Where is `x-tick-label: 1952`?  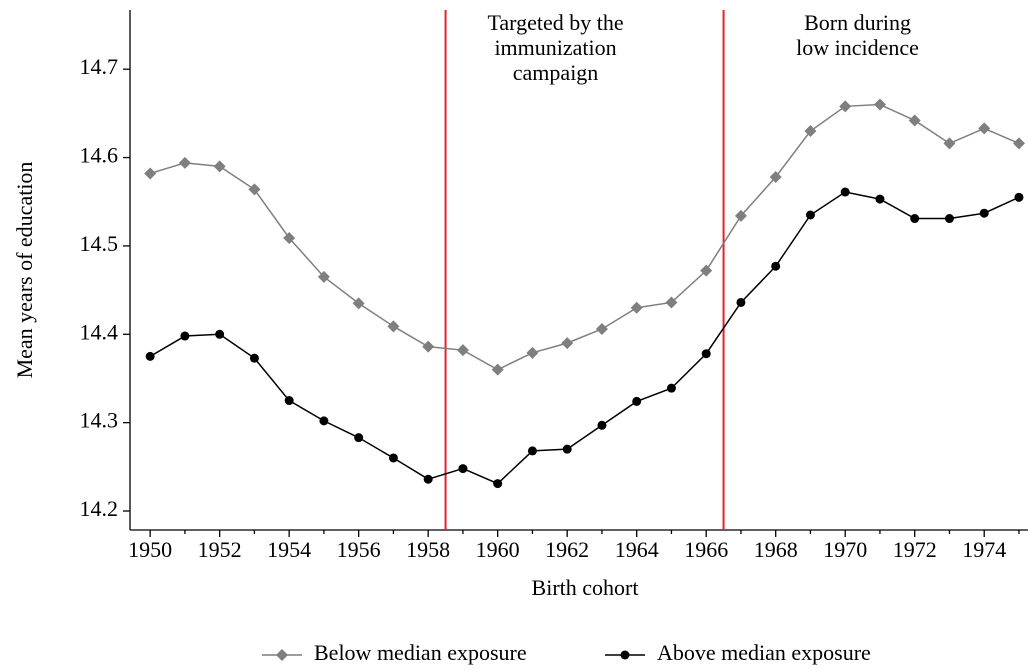
x-tick-label: 1952 is located at coordinates (220, 549).